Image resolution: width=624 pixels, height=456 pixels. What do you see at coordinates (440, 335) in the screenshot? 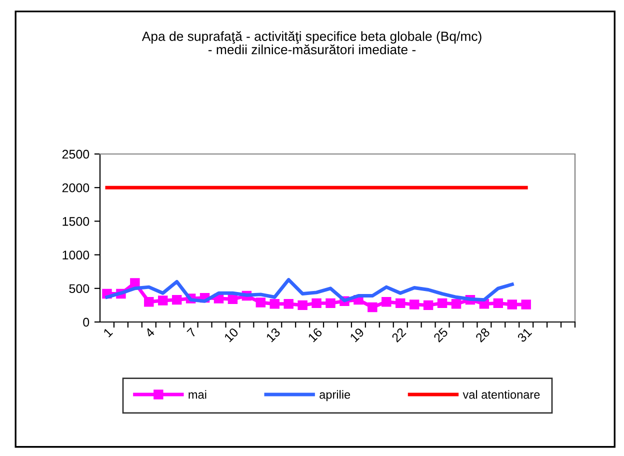
I see `x-tick-label: 25` at bounding box center [440, 335].